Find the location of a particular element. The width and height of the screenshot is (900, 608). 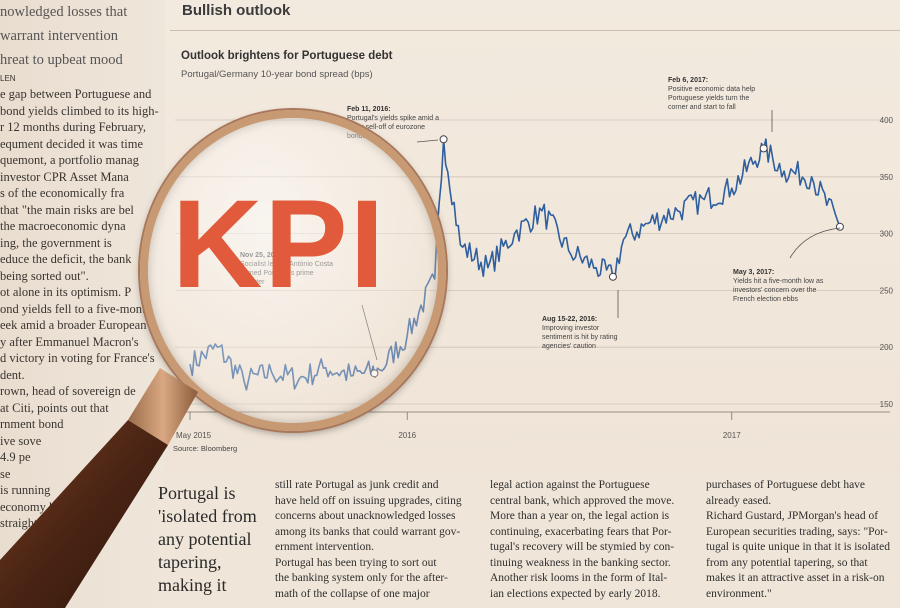

article-line: d victory in voting for France's is located at coordinates (77, 358).